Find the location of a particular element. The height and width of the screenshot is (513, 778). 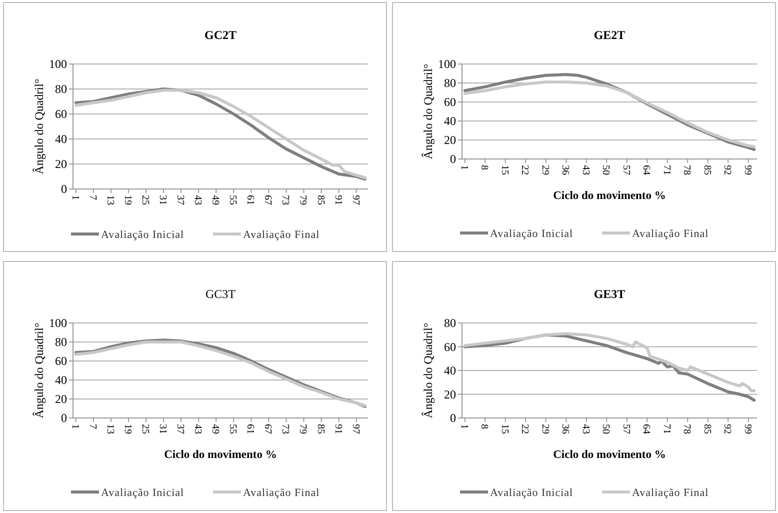

x-tick-label: 29 is located at coordinates (544, 429).